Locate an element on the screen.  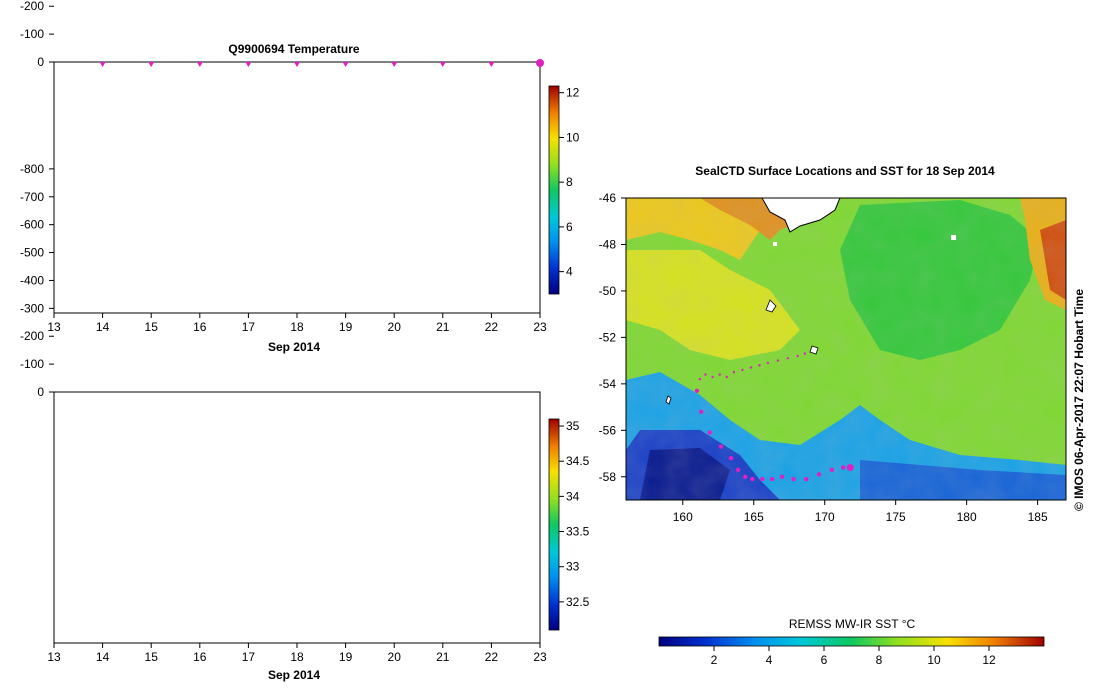
sst-colorbar-tick-label: 8 is located at coordinates (879, 660).